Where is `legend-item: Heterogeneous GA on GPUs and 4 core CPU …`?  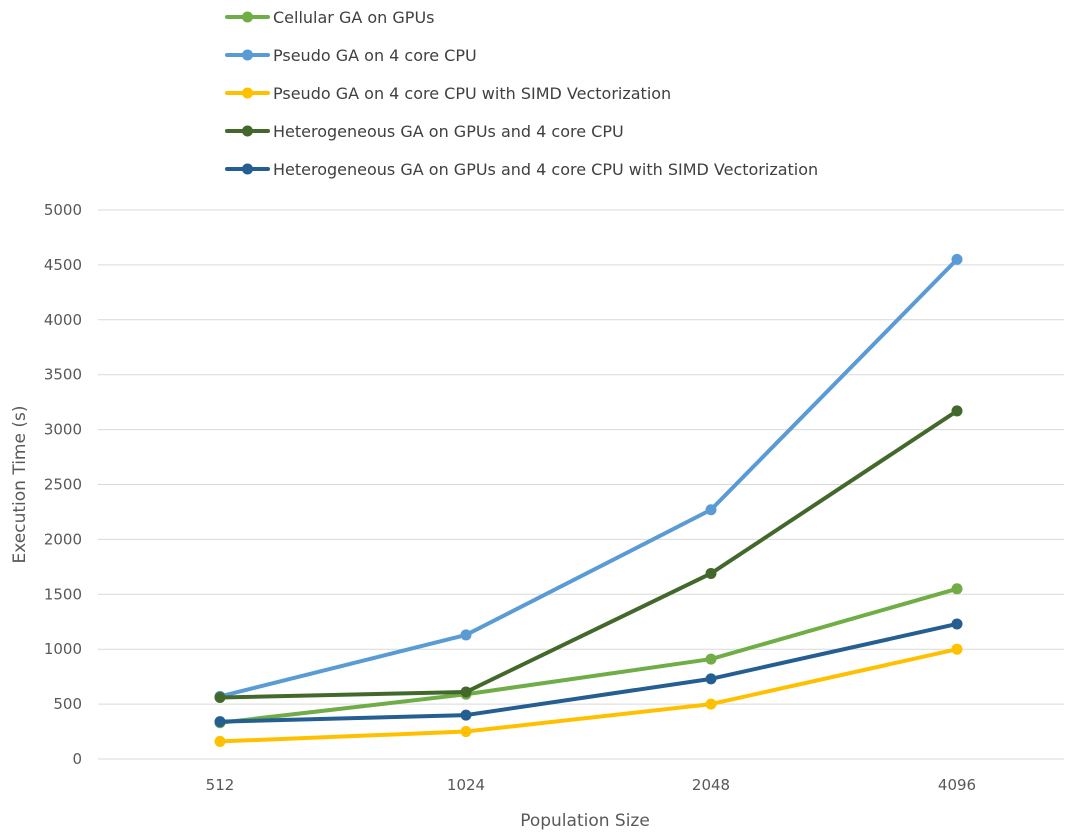 legend-item: Heterogeneous GA on GPUs and 4 core CPU … is located at coordinates (521, 169).